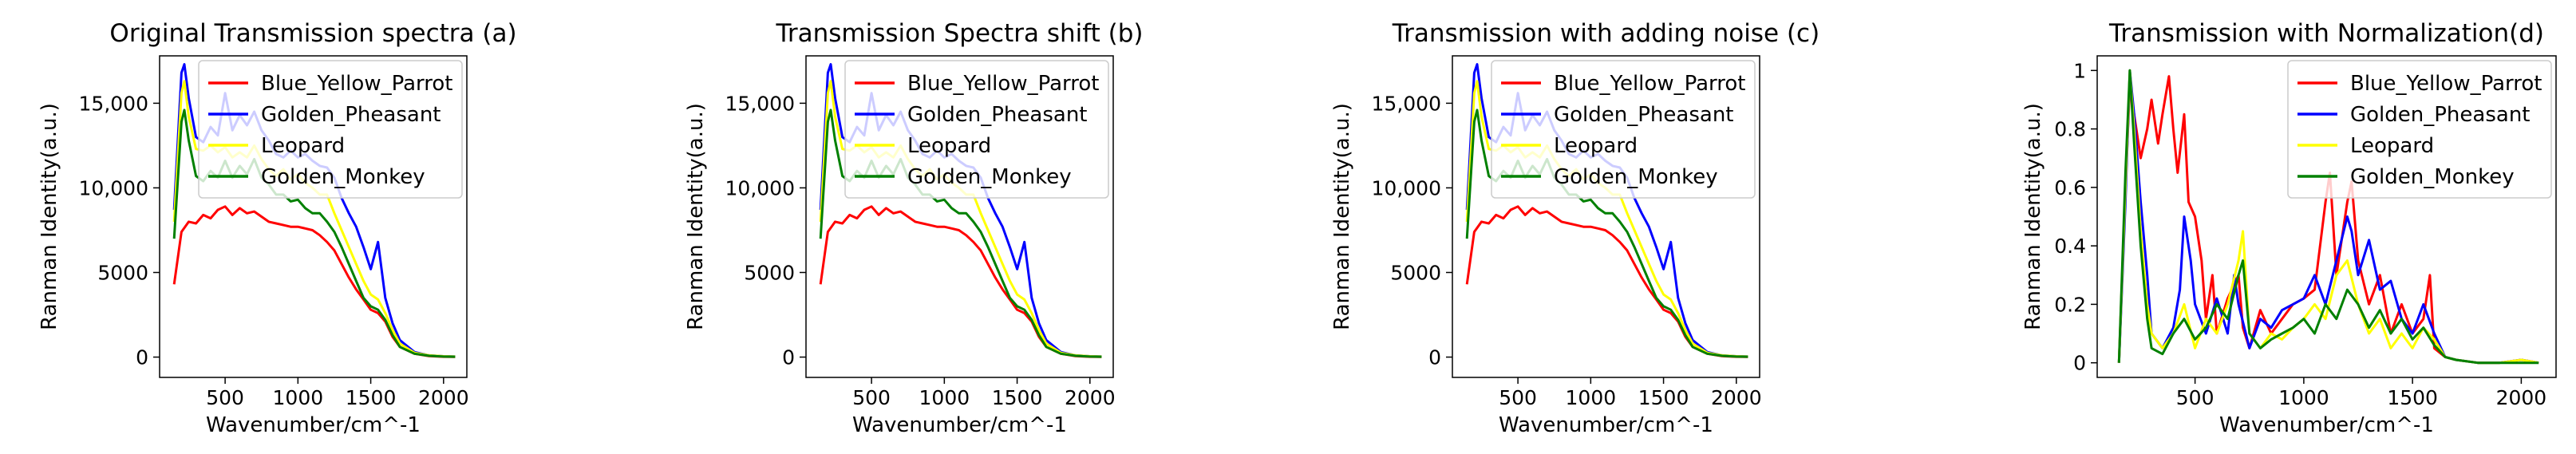 The height and width of the screenshot is (454, 2576). What do you see at coordinates (2070, 304) in the screenshot?
I see `y-tick-label: 0.2` at bounding box center [2070, 304].